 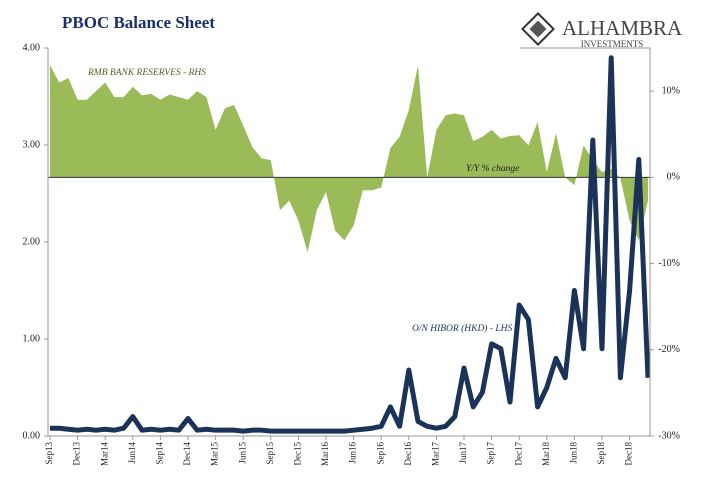 What do you see at coordinates (673, 177) in the screenshot?
I see `y2-tick-label: 0%` at bounding box center [673, 177].